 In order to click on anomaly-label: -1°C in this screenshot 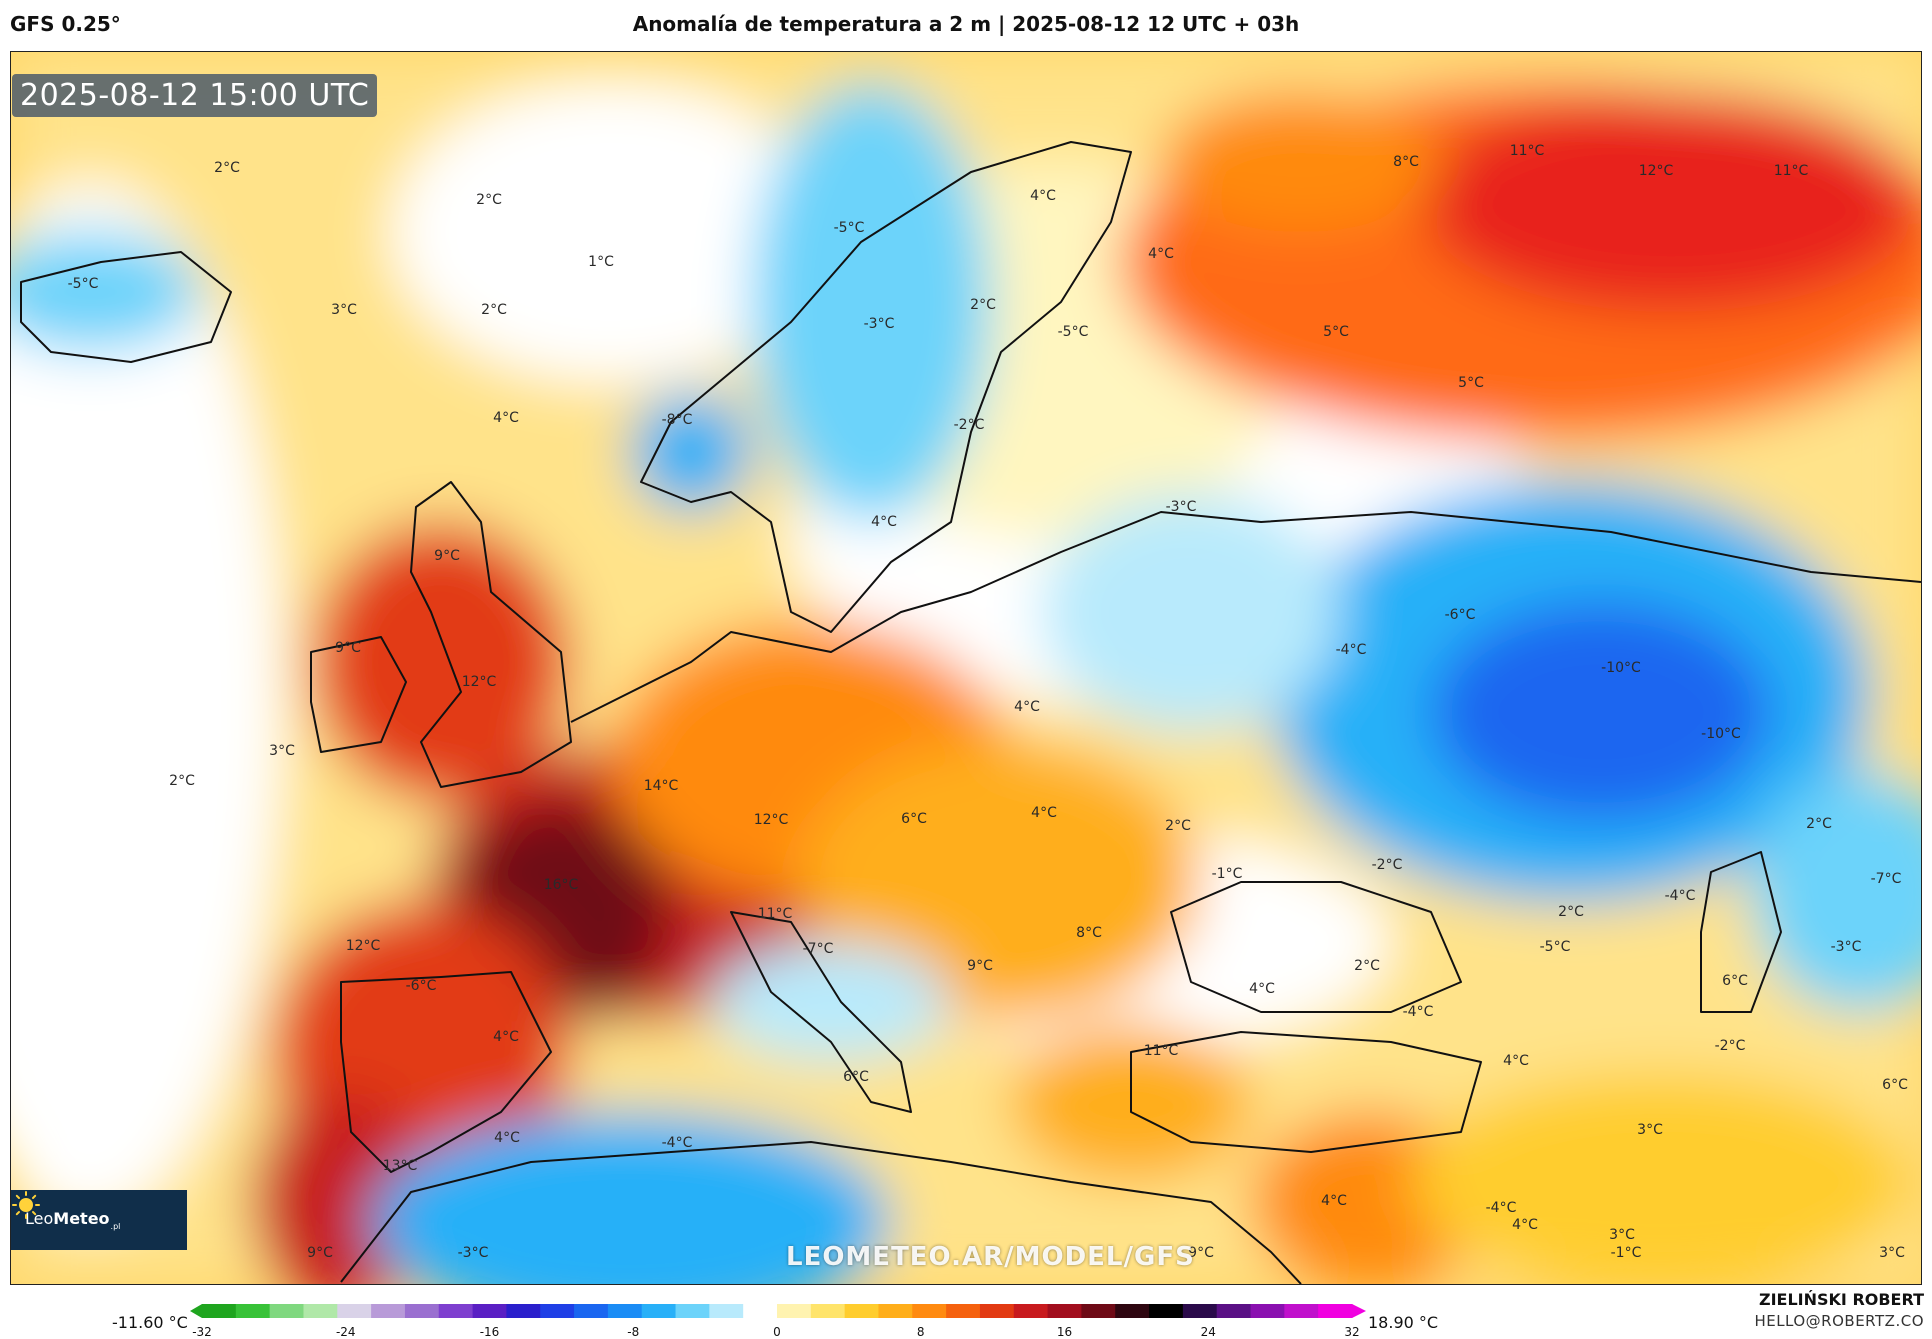, I will do `click(1227, 874)`.